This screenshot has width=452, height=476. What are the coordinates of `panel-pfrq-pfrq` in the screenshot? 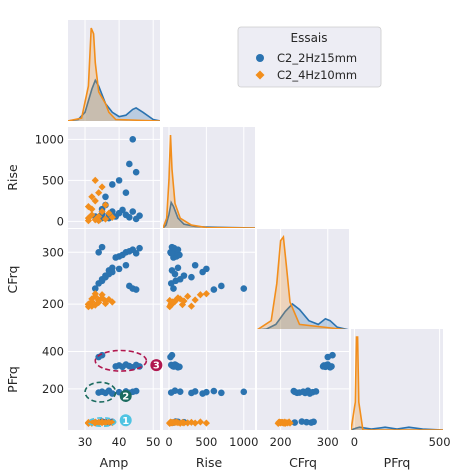 It's located at (397, 379).